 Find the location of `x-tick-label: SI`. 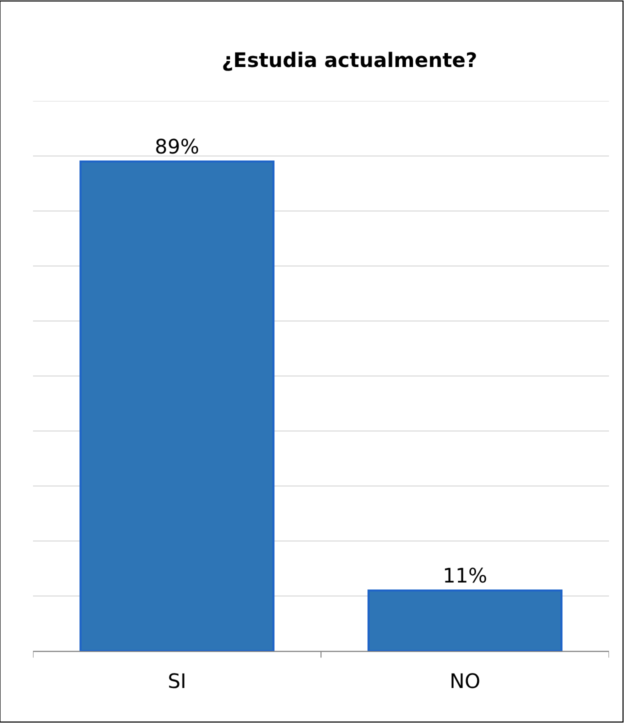

x-tick-label: SI is located at coordinates (177, 681).